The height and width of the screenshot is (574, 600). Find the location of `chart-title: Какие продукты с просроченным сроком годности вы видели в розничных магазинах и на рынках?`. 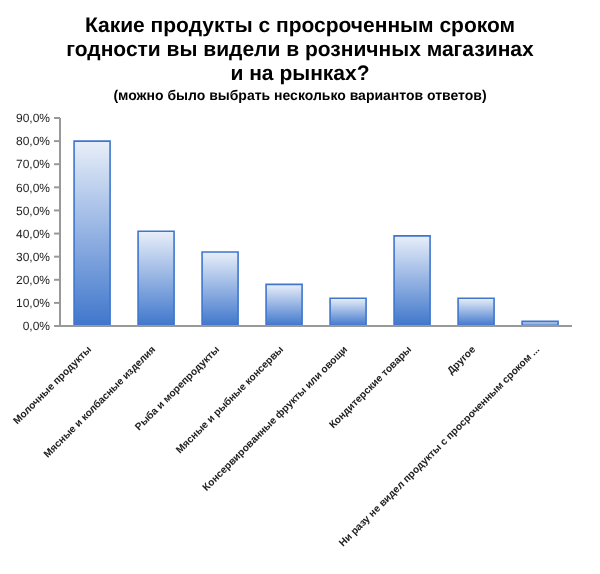

chart-title: Какие продукты с просроченным сроком годности вы видели в розничных магазинах и на рынках? is located at coordinates (300, 49).